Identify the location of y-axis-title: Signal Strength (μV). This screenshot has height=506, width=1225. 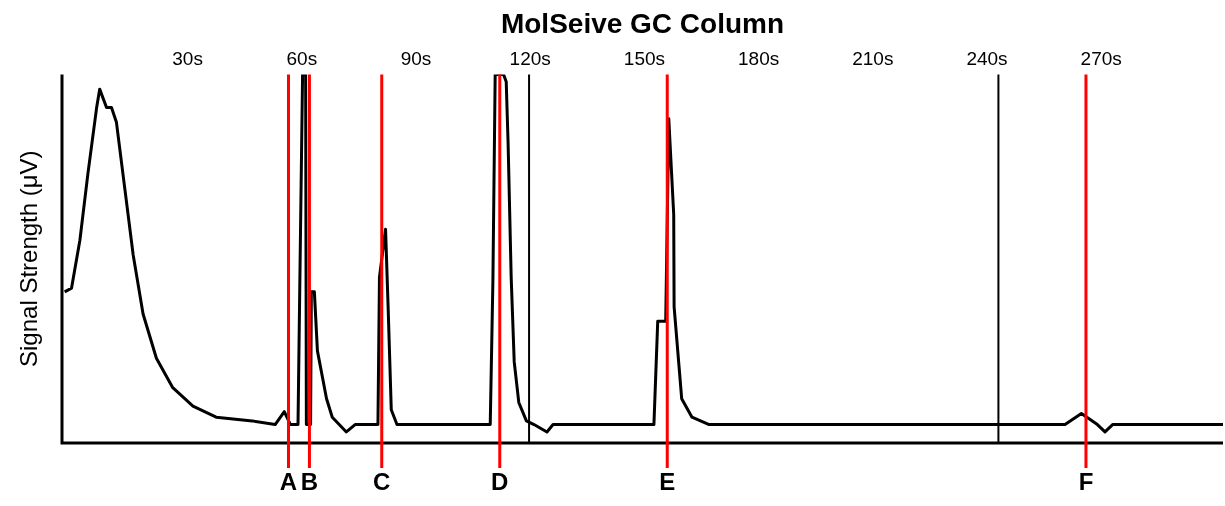
(28, 258).